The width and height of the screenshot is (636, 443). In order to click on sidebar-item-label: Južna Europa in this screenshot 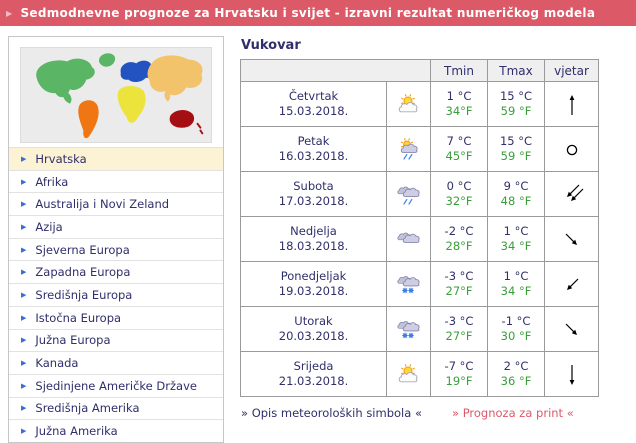, I will do `click(73, 340)`.